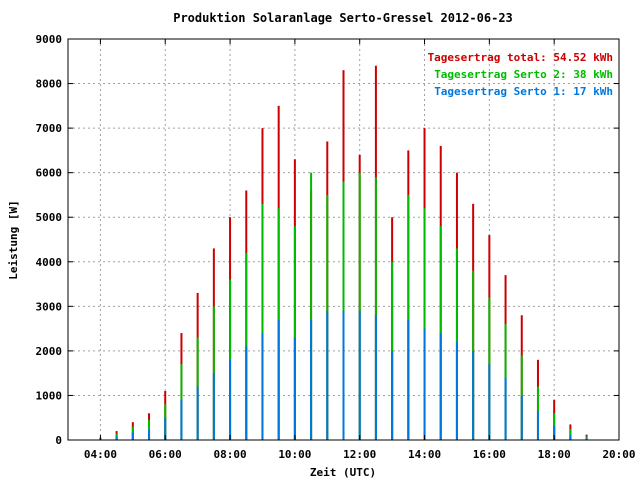 The image size is (640, 480). Describe the element at coordinates (49, 84) in the screenshot. I see `y-tick-label: 8000` at that location.